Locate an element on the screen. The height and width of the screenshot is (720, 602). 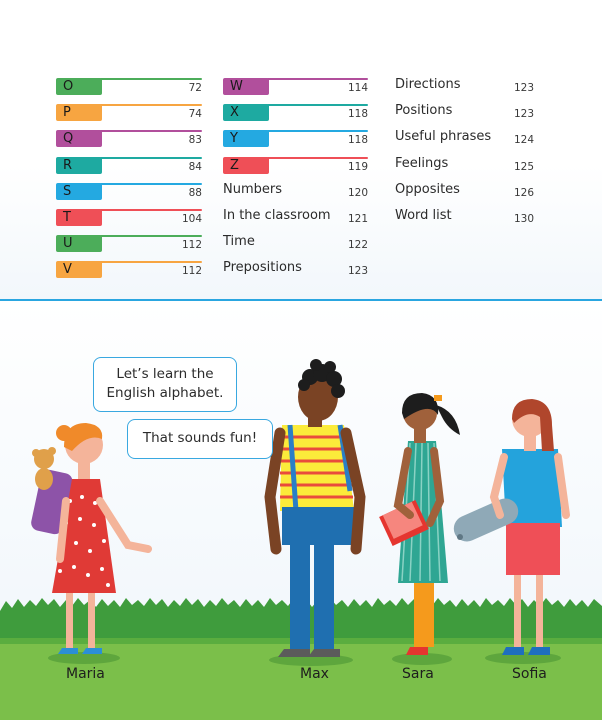
toc-row-letter-t: T 104 is located at coordinates (129, 219).